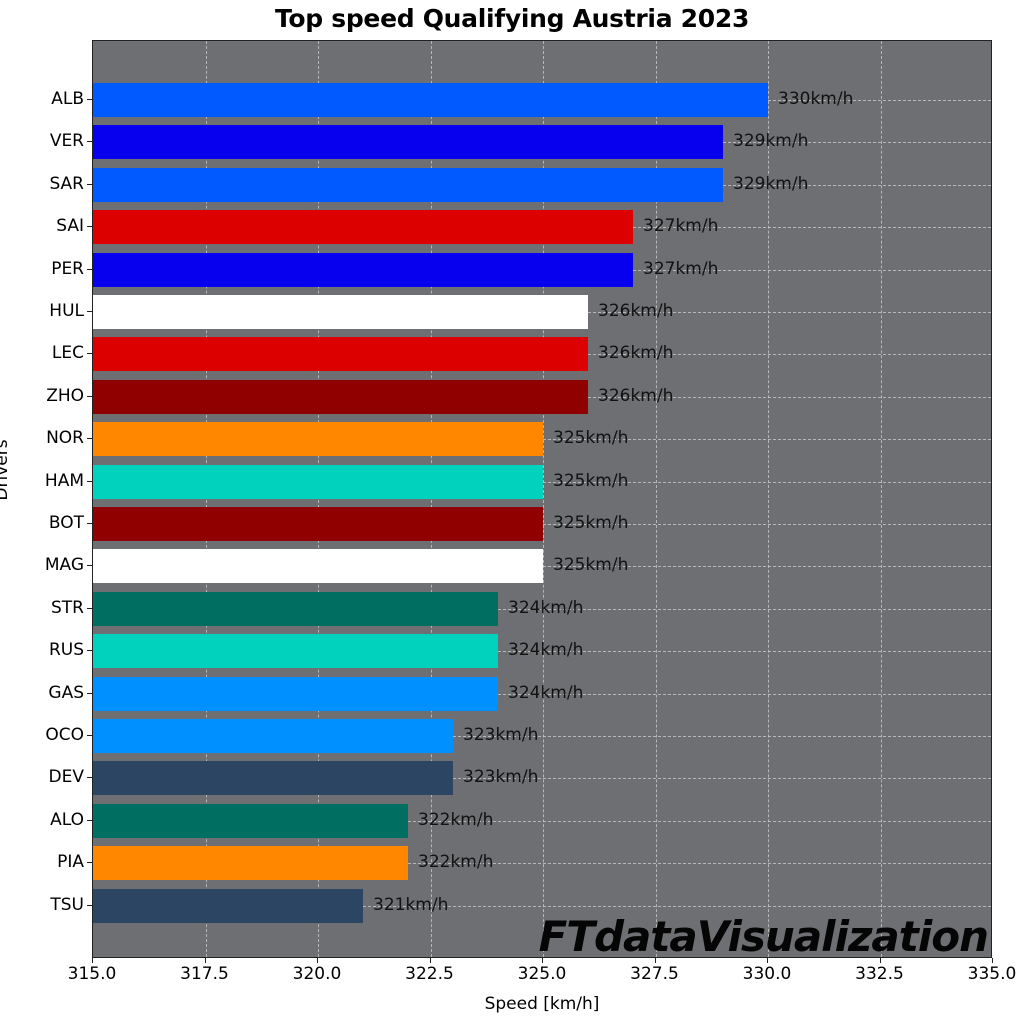 This screenshot has width=1024, height=1024. What do you see at coordinates (64, 565) in the screenshot?
I see `y-tick-label: MAG` at bounding box center [64, 565].